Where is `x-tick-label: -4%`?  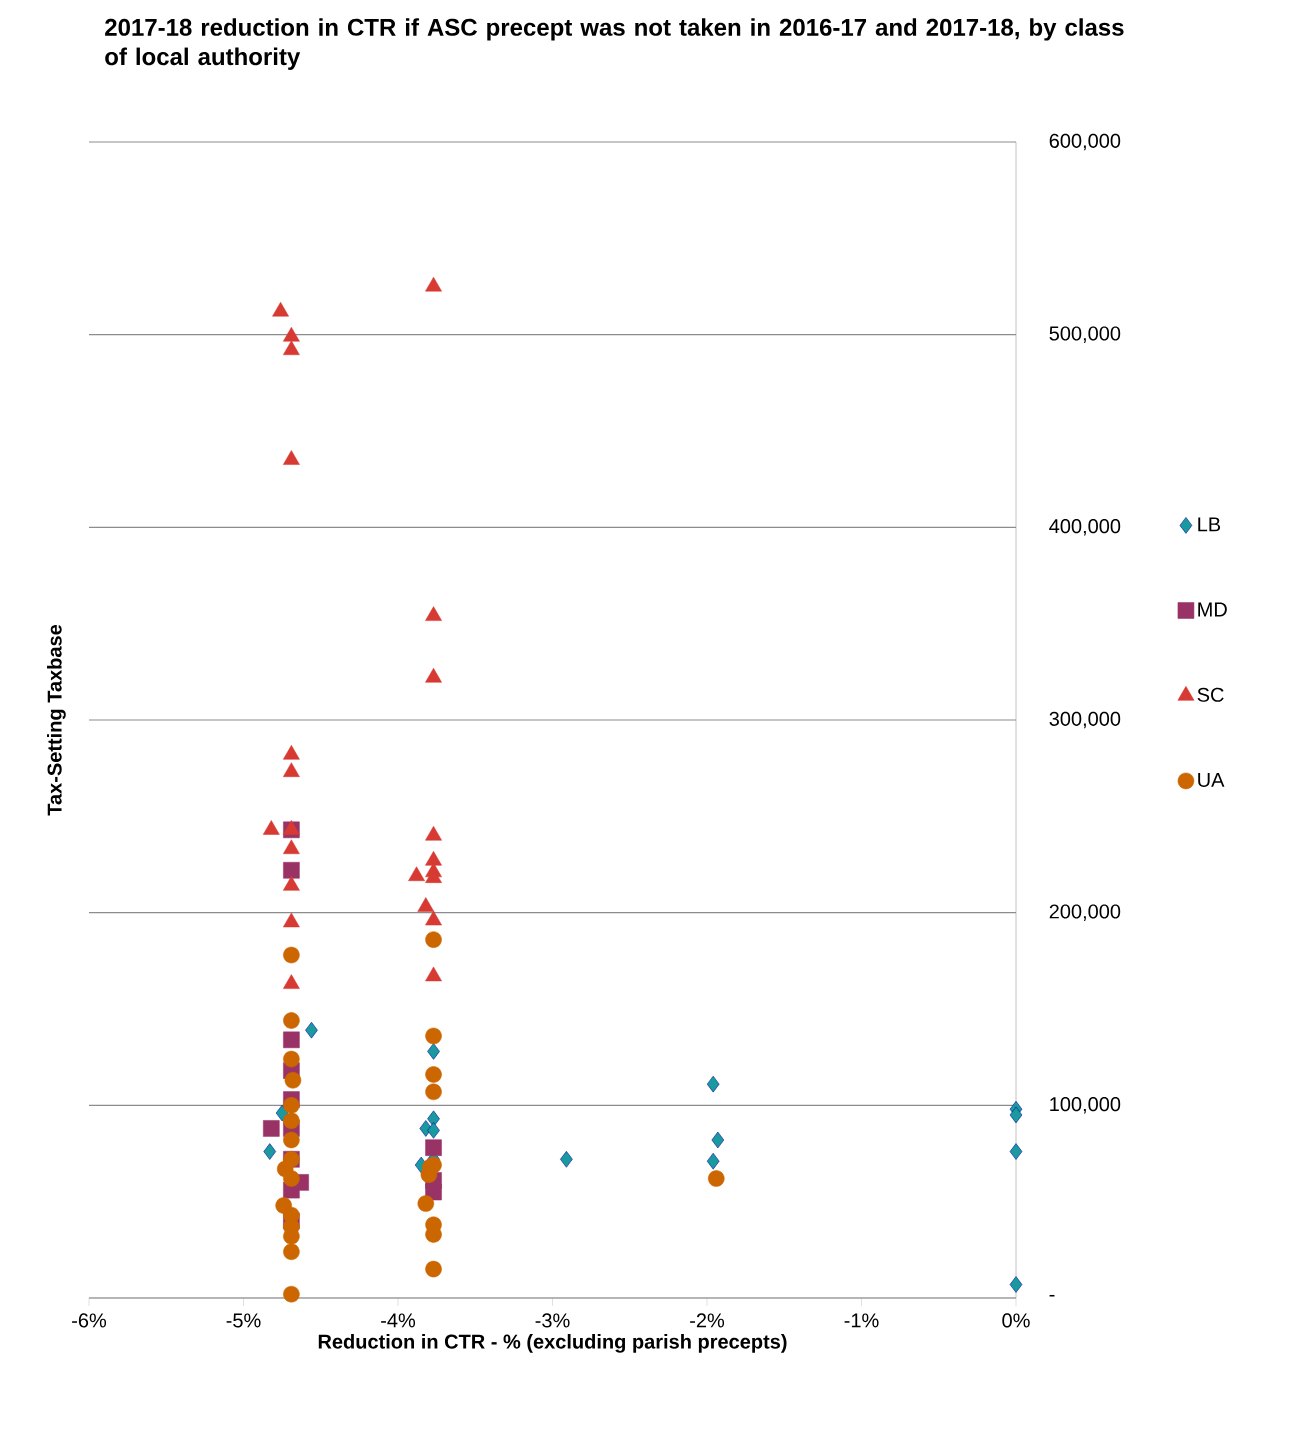 x-tick-label: -4% is located at coordinates (398, 1320).